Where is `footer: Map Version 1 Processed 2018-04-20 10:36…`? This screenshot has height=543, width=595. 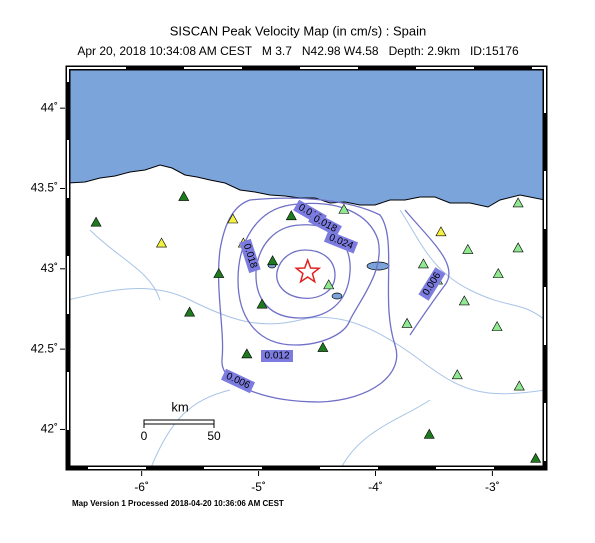 footer: Map Version 1 Processed 2018-04-20 10:36… is located at coordinates (178, 503).